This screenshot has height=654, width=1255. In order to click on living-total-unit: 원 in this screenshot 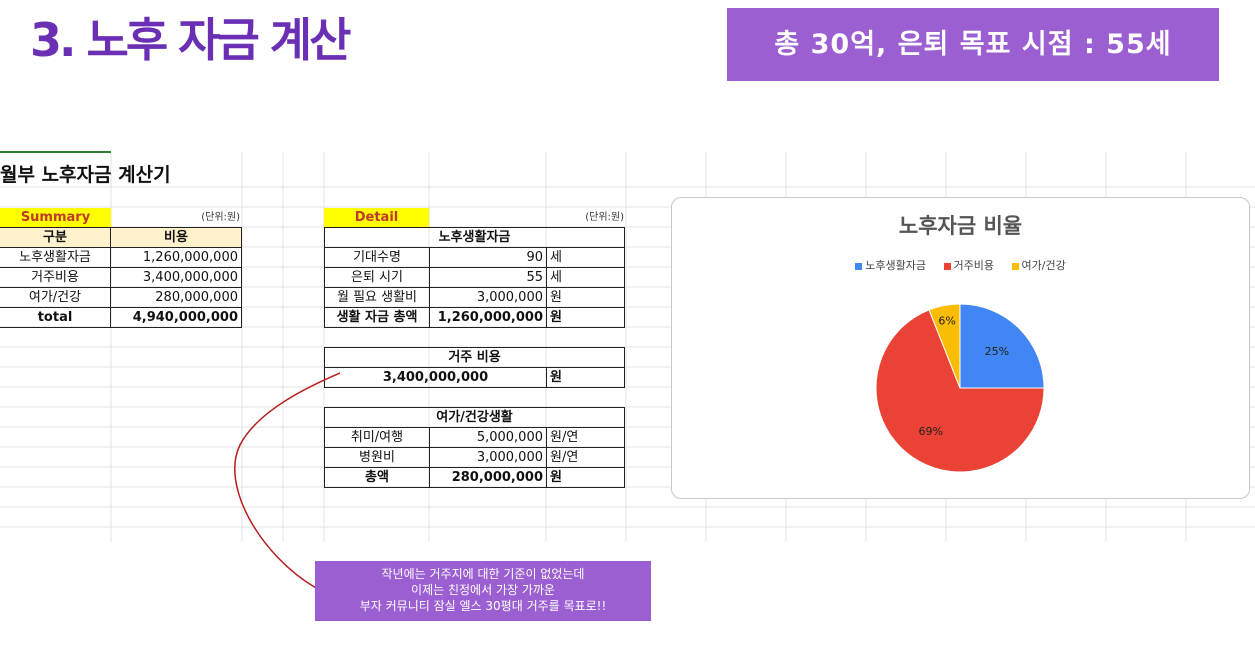, I will do `click(585, 317)`.